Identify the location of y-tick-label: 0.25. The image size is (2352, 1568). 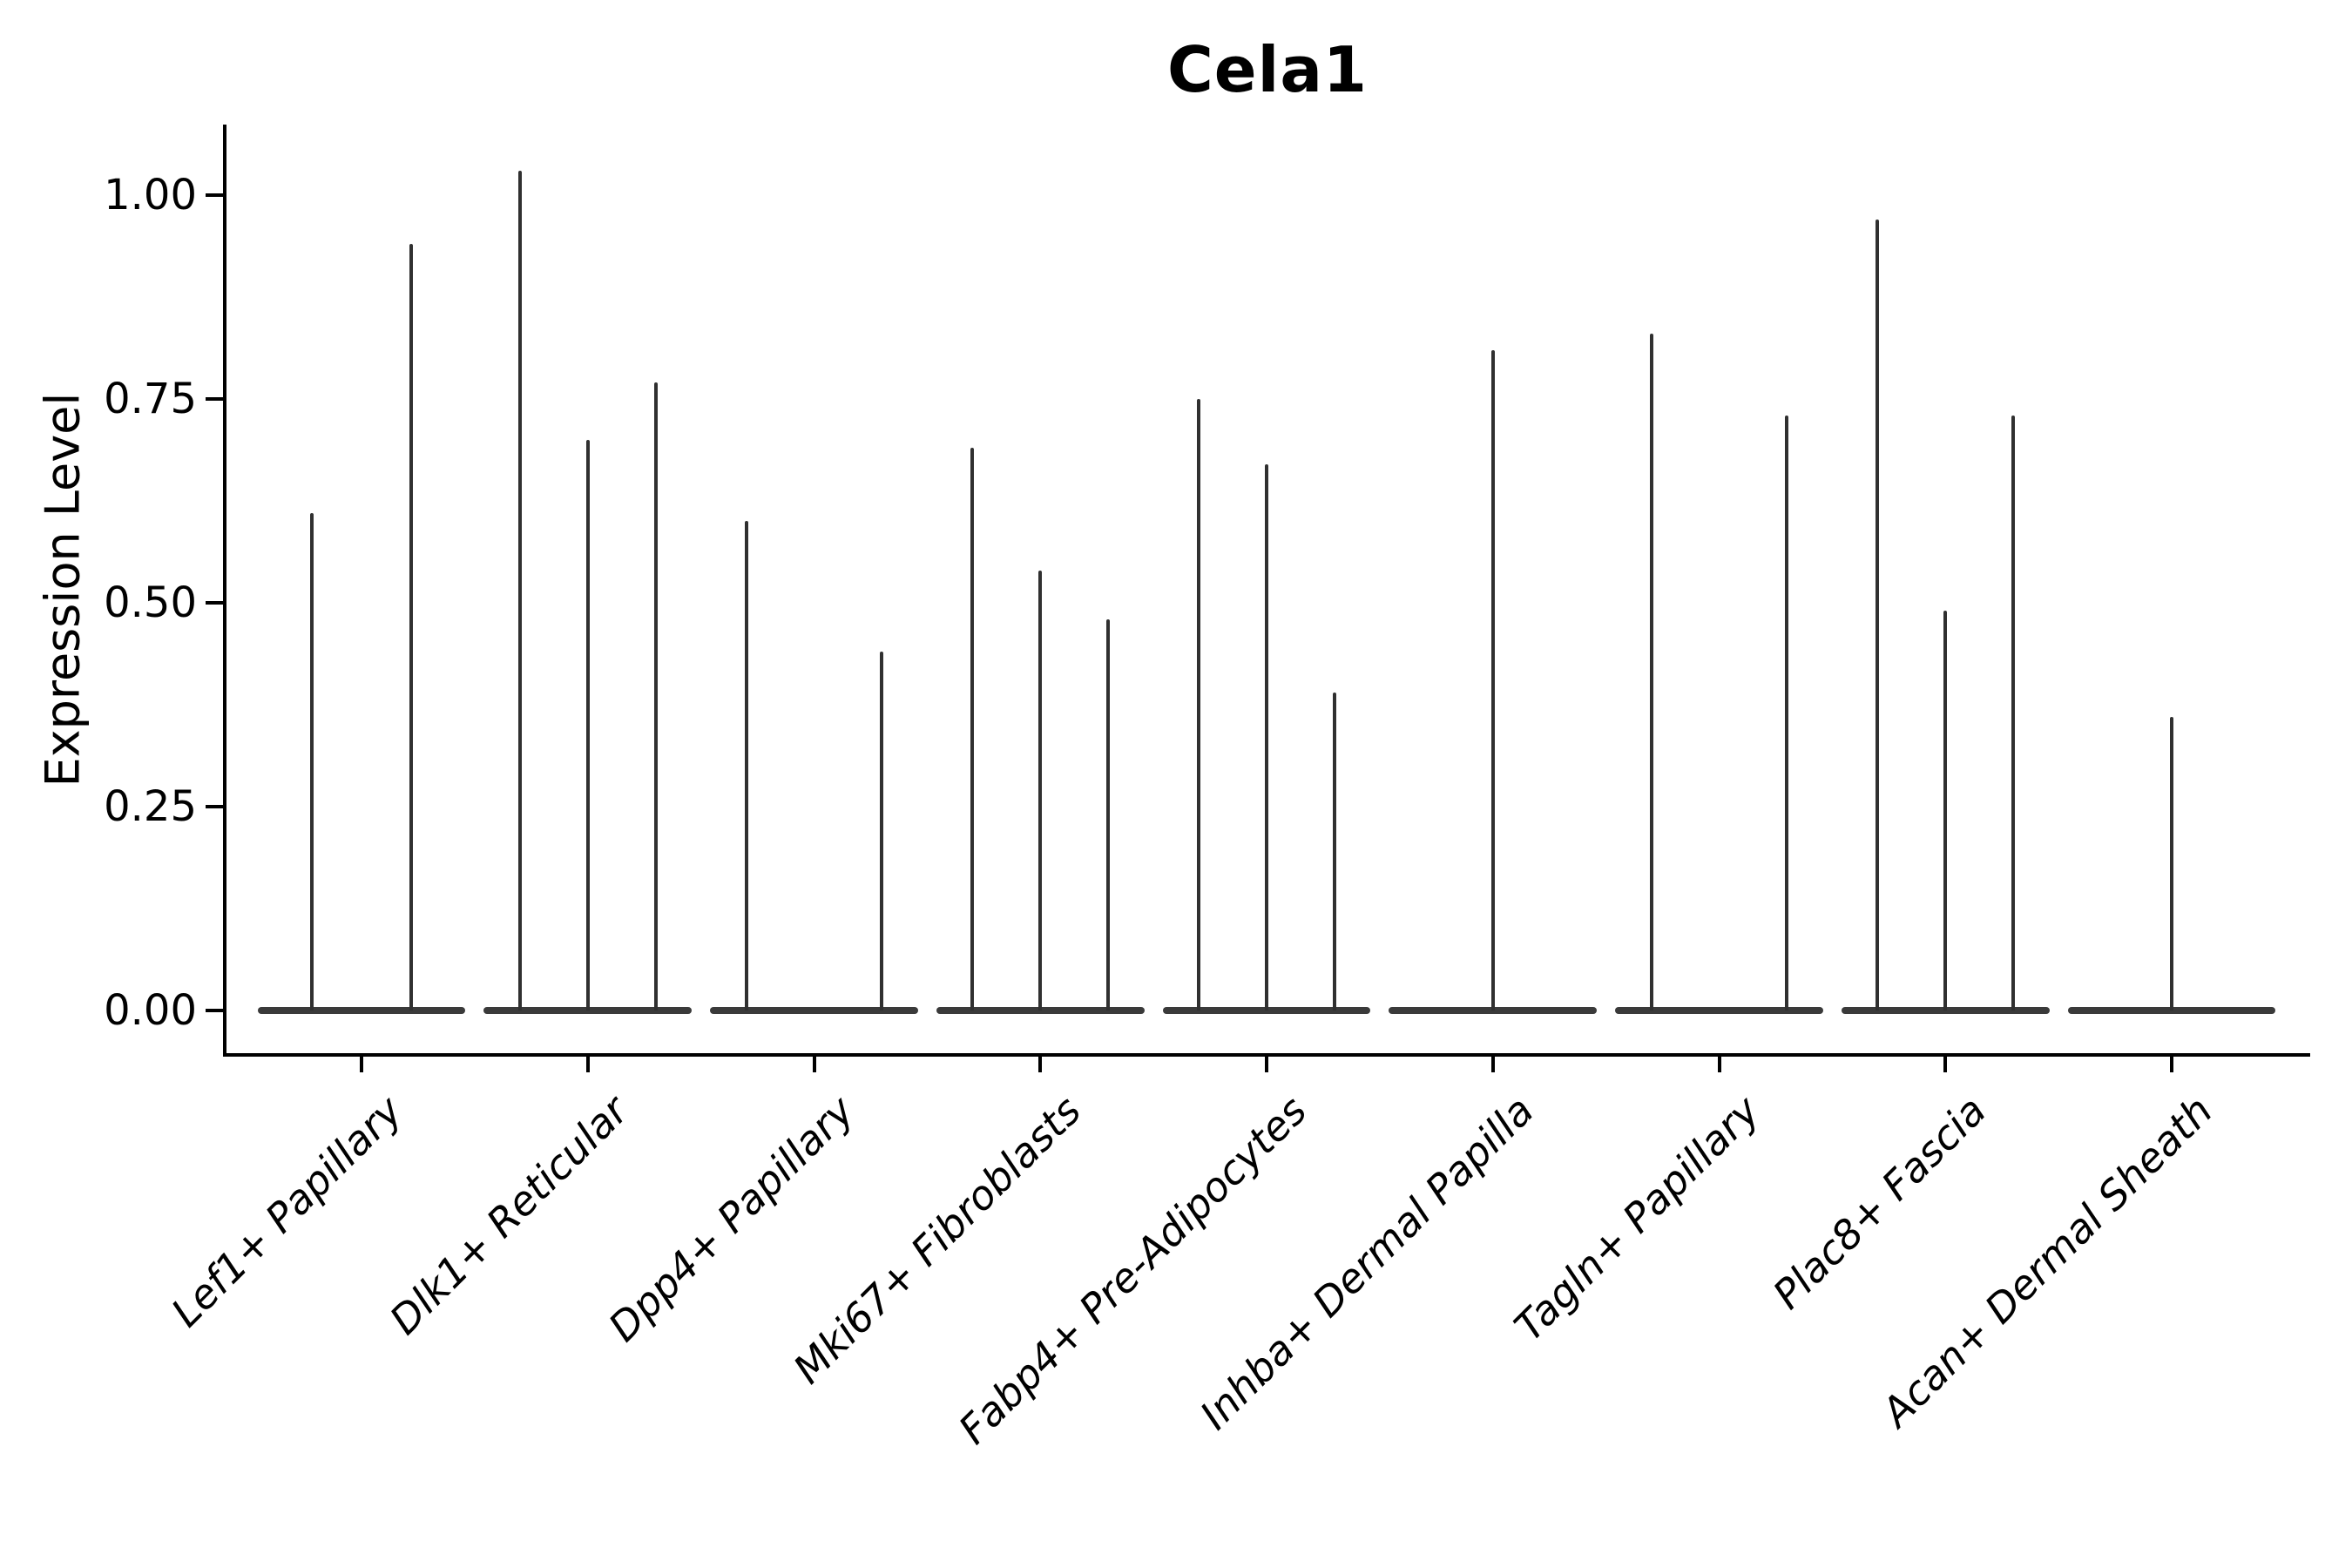
(150, 806).